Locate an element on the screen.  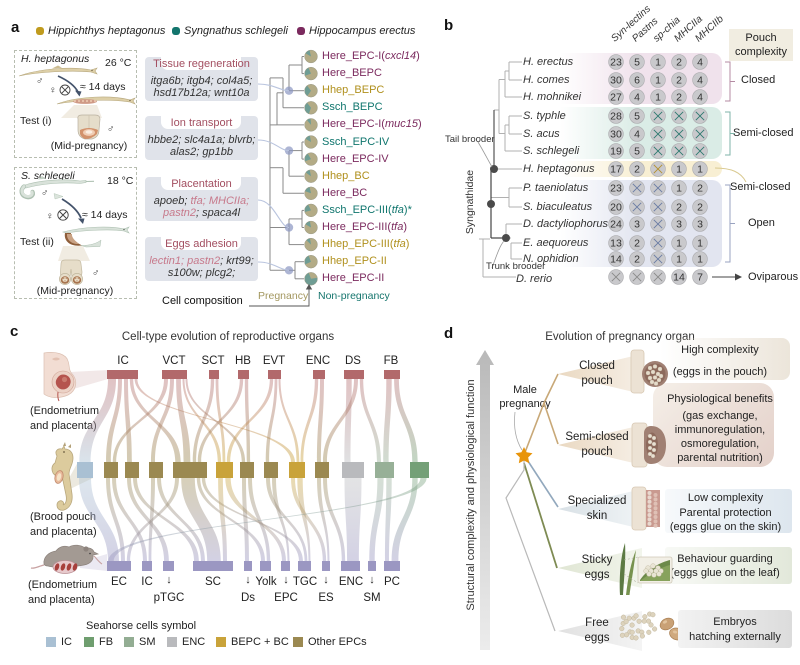
svg-text: 7 is located at coordinates (700, 277).